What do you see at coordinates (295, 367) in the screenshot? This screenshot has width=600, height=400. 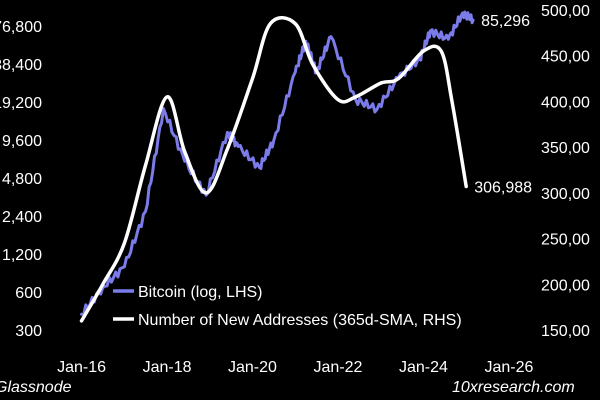 I see `x-axis-tick-labels: Jan-16 Jan-18 Jan-20 Jan-22 Jan-24 Jan-26` at bounding box center [295, 367].